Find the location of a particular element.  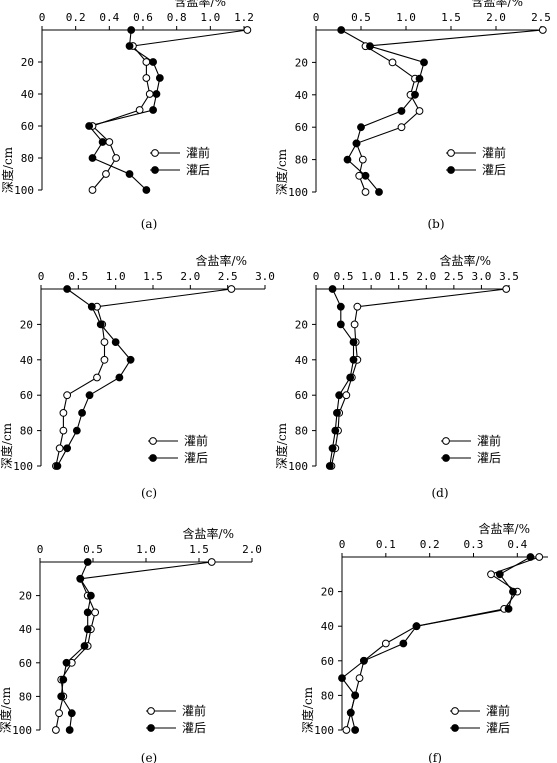

panel-caption: (c) is located at coordinates (149, 493).